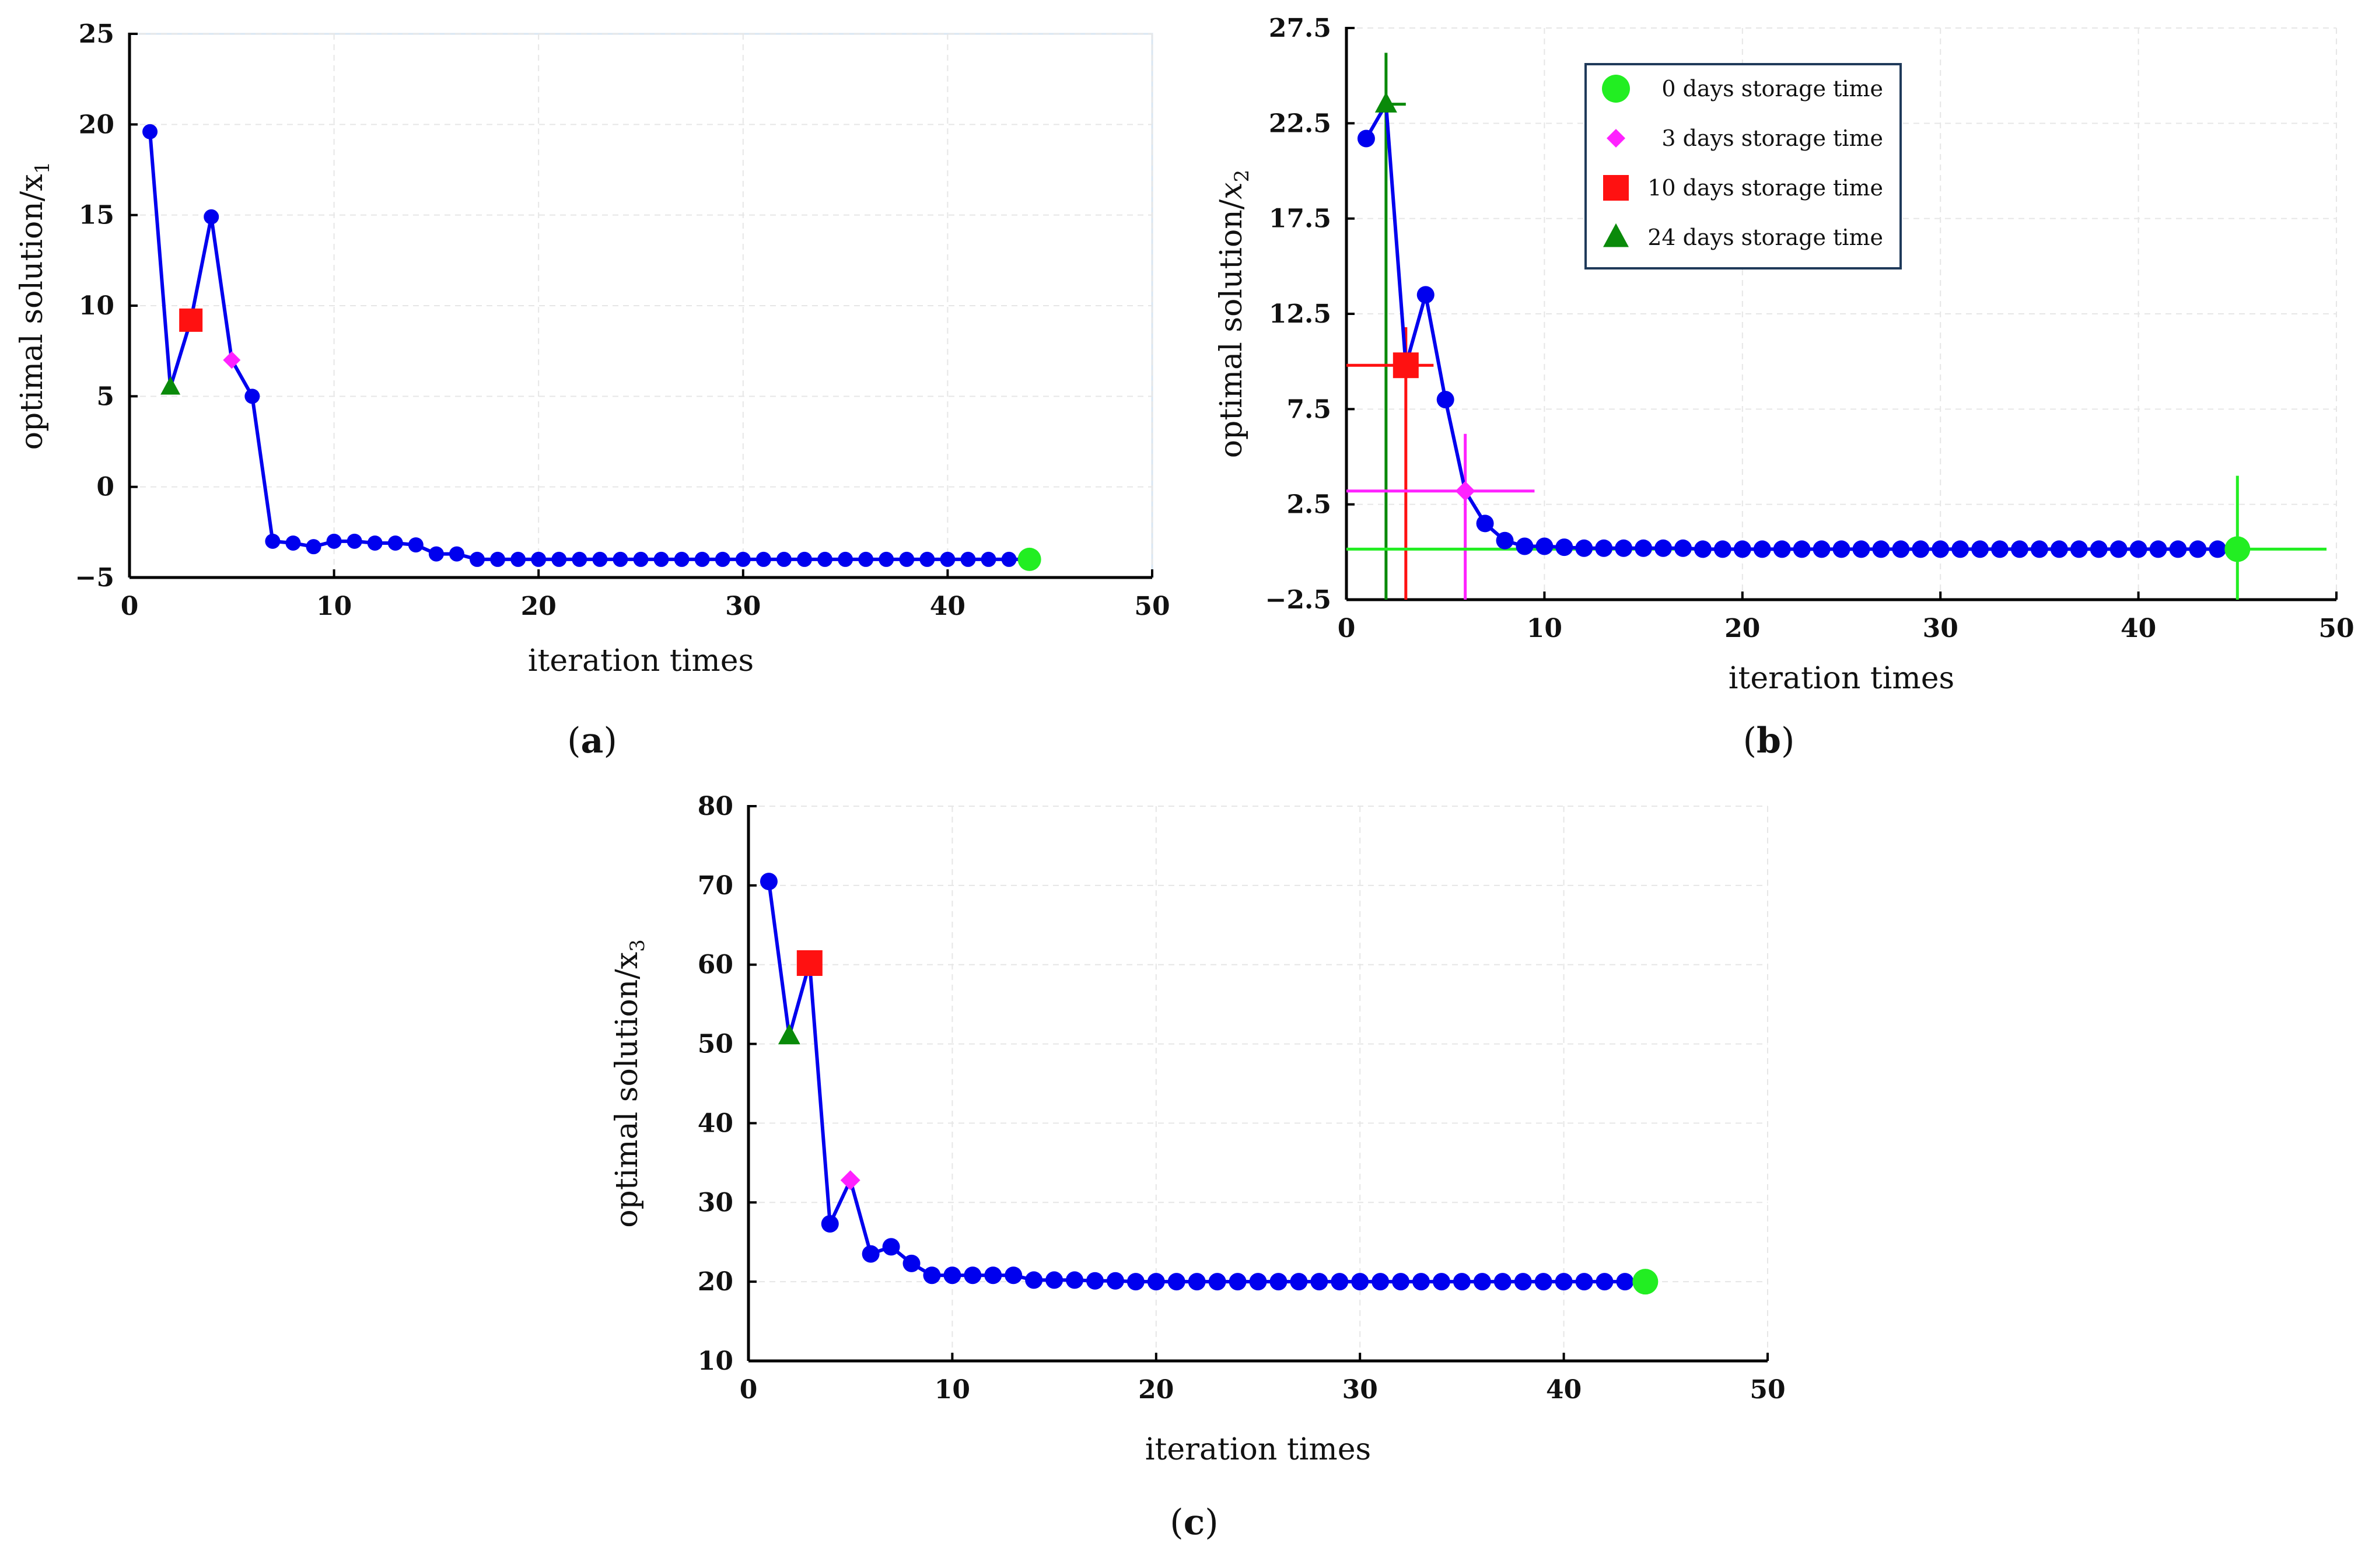 The image size is (2365, 1568). I want to click on caption-letter: c, so click(1195, 1522).